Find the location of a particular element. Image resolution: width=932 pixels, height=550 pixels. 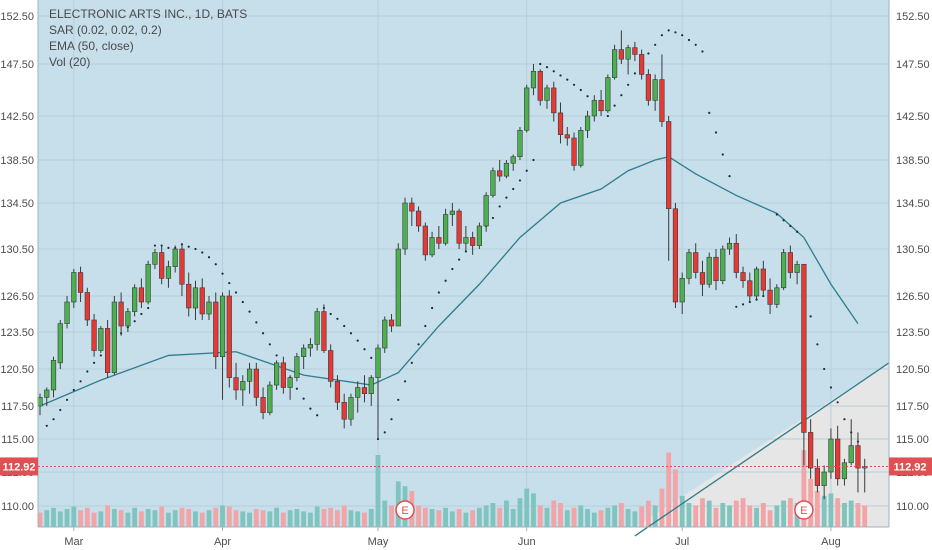

x-tick-label: Jul is located at coordinates (682, 542).